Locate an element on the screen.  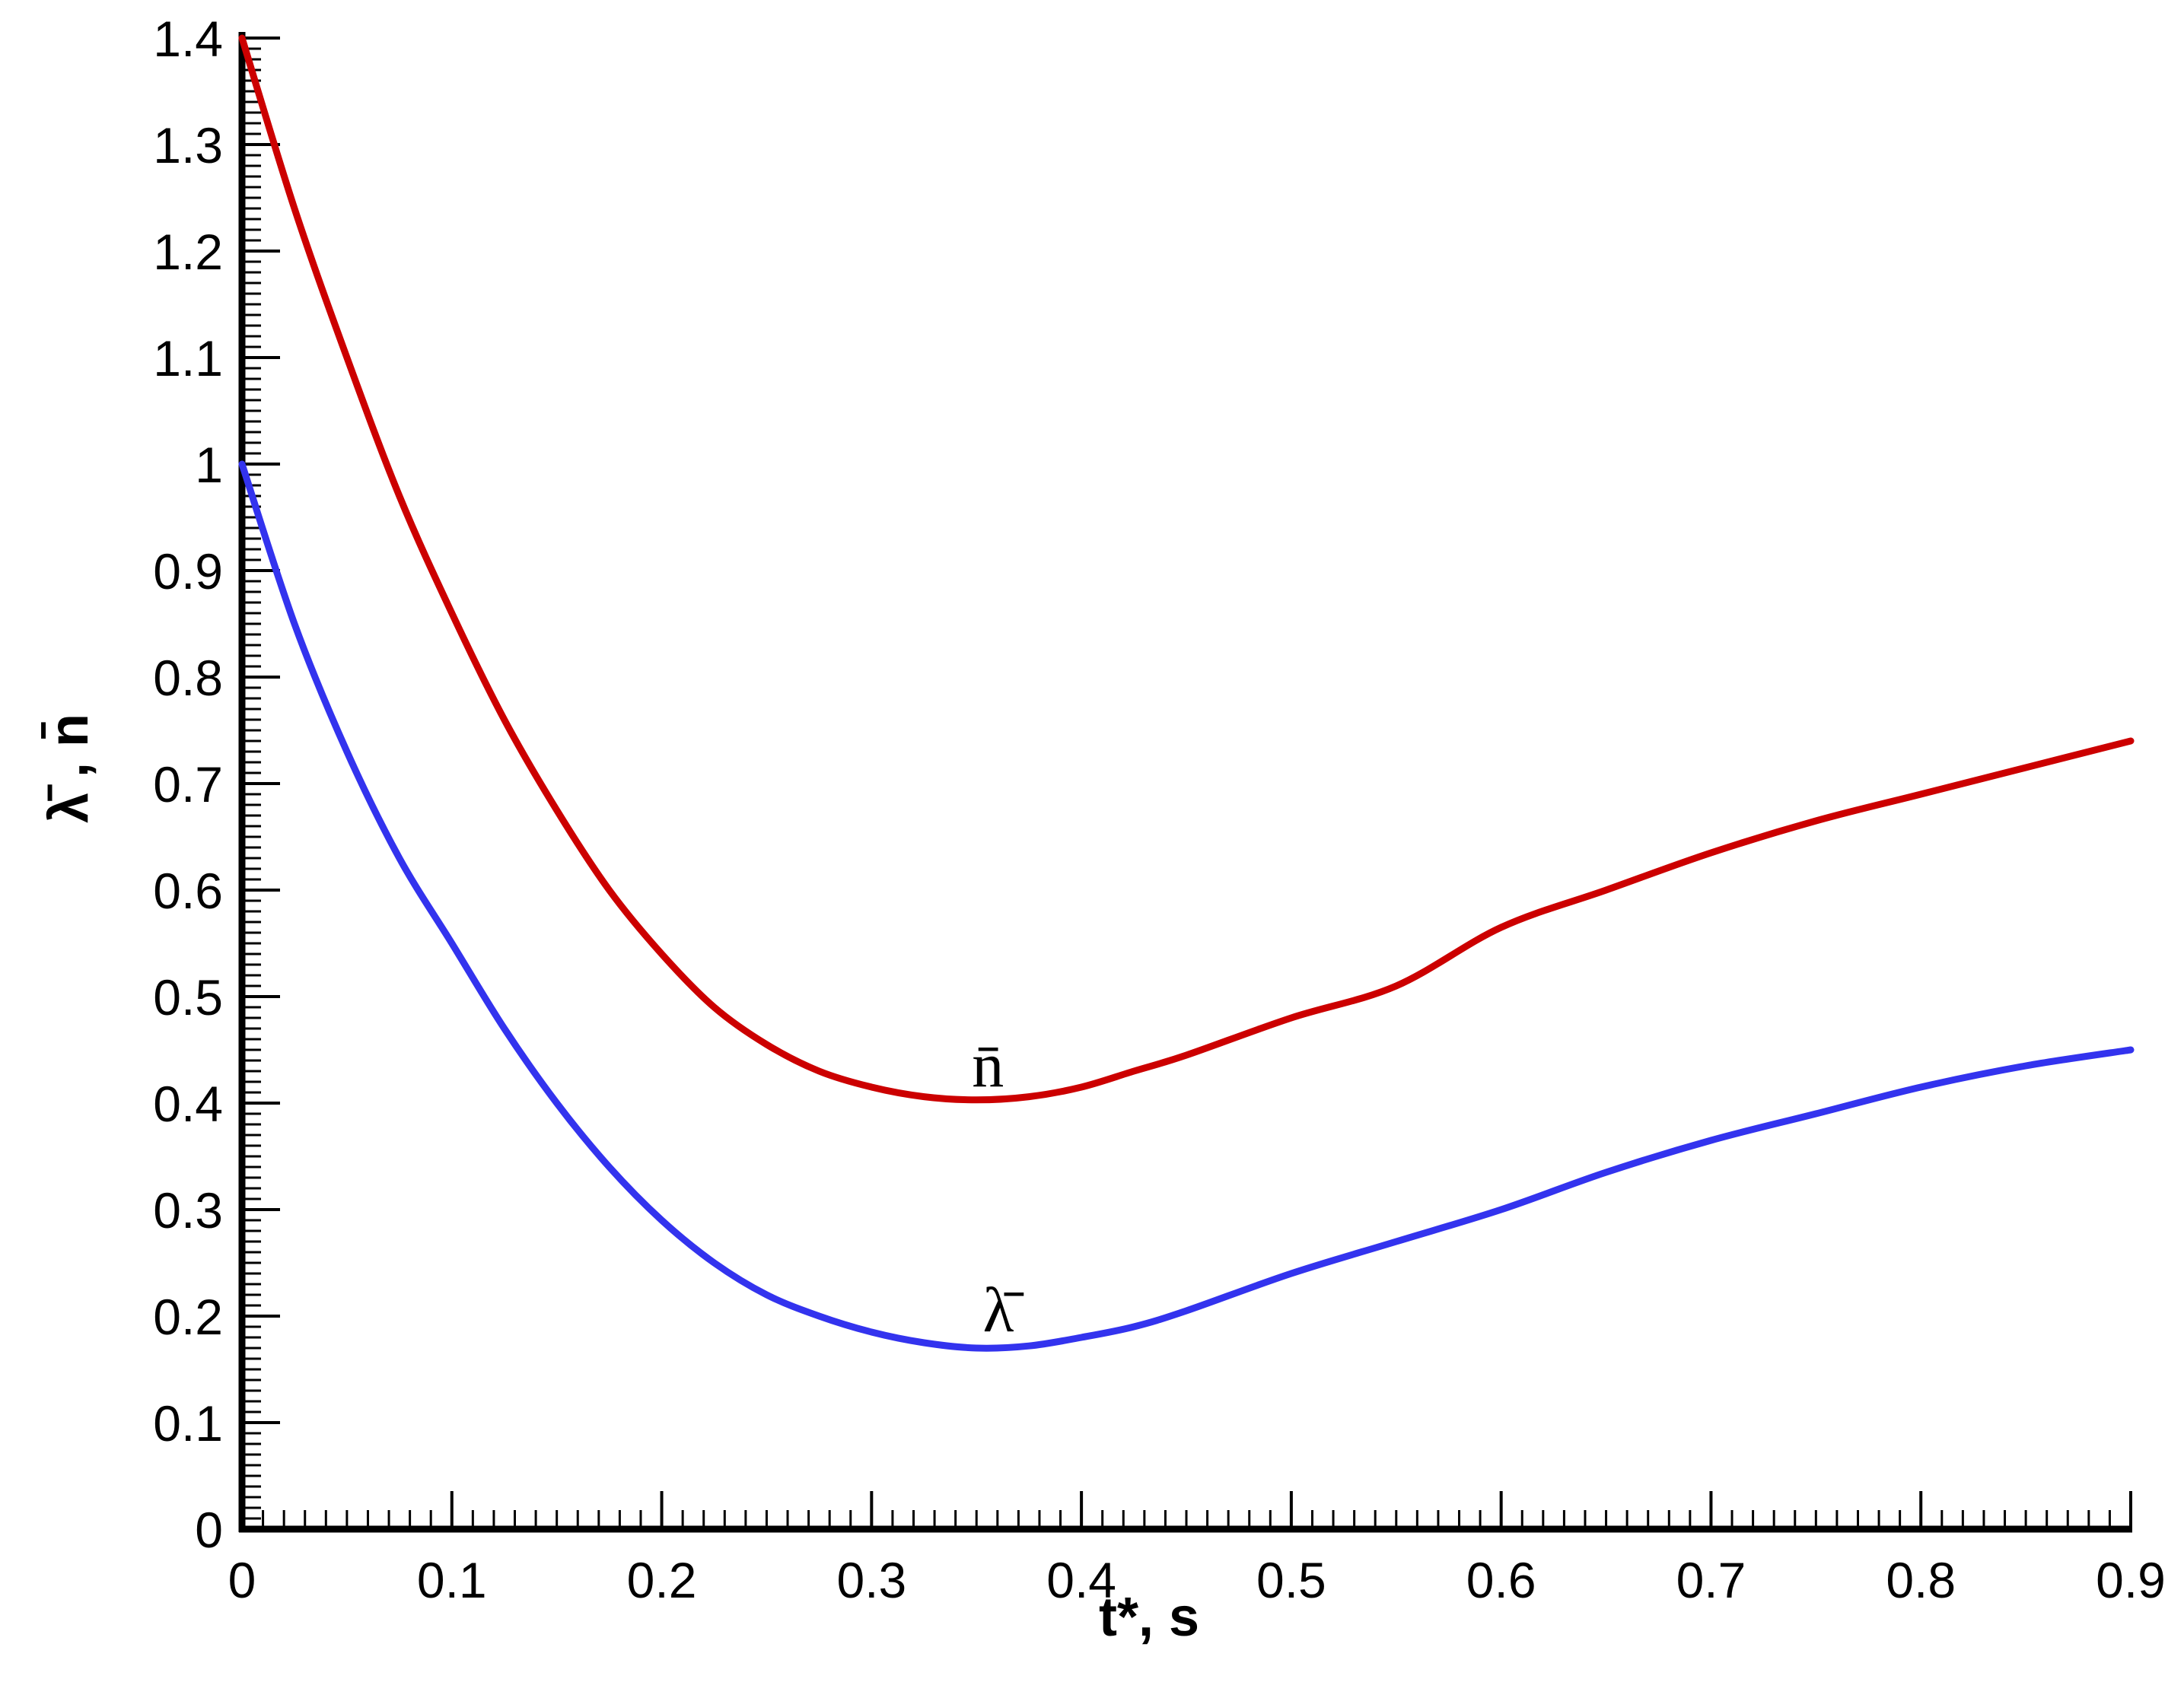
x-tick-label: 0.7 is located at coordinates (1711, 1580).